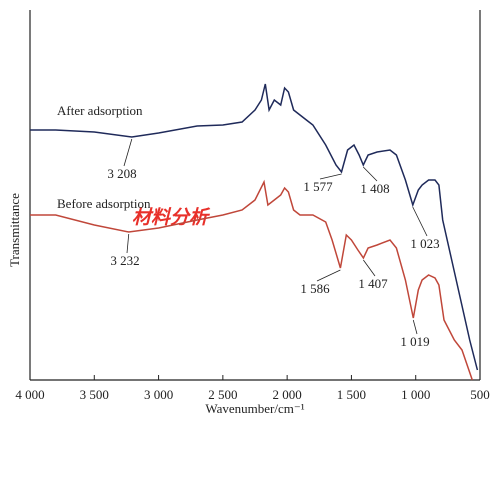 Image resolution: width=500 pixels, height=500 pixels. I want to click on annotation: 1 586, so click(315, 288).